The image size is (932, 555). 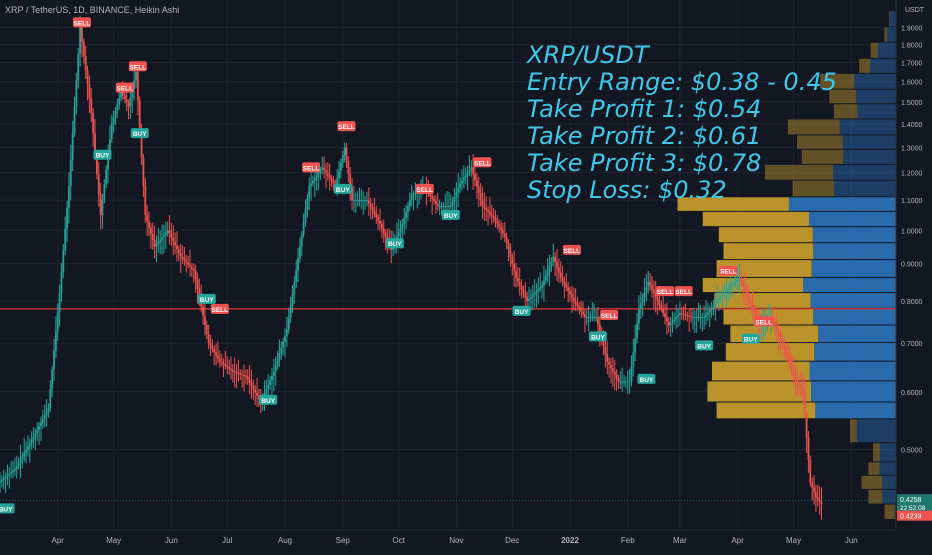 I want to click on overlay-line-tp1: Take Profit 1: $0.54, so click(x=644, y=109).